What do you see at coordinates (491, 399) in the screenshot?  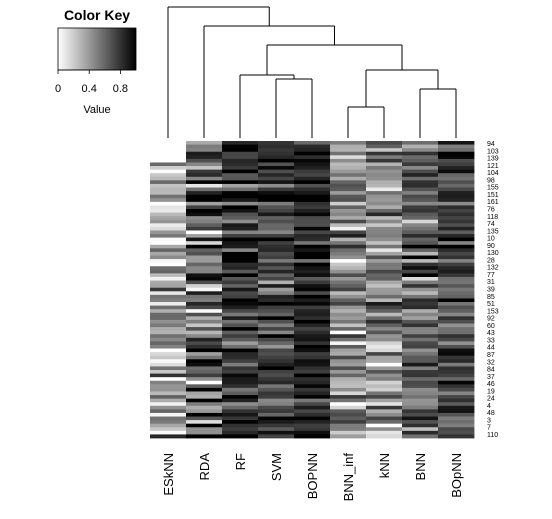 I see `row-label: 24` at bounding box center [491, 399].